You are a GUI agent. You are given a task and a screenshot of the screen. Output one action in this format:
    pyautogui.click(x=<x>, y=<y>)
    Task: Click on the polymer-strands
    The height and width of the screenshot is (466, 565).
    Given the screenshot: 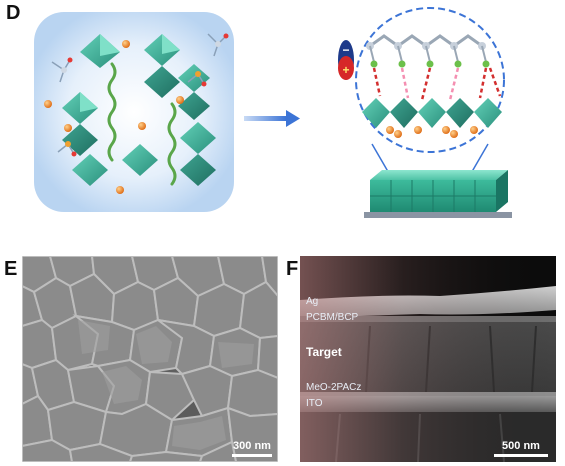 What is the action you would take?
    pyautogui.click(x=142, y=124)
    